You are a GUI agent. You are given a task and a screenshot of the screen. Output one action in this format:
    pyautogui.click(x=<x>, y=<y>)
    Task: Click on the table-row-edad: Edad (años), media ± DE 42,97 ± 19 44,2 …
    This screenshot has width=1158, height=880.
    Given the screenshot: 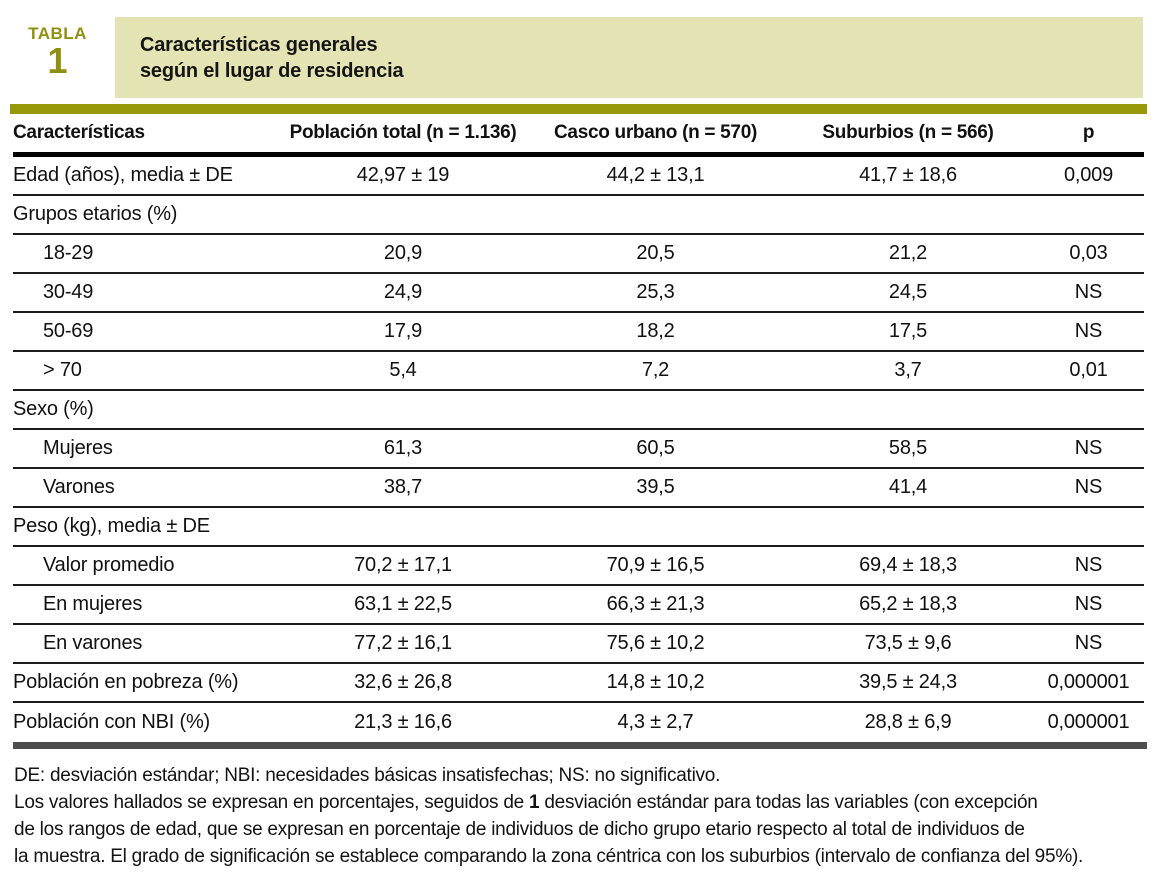 What is the action you would take?
    pyautogui.click(x=578, y=176)
    